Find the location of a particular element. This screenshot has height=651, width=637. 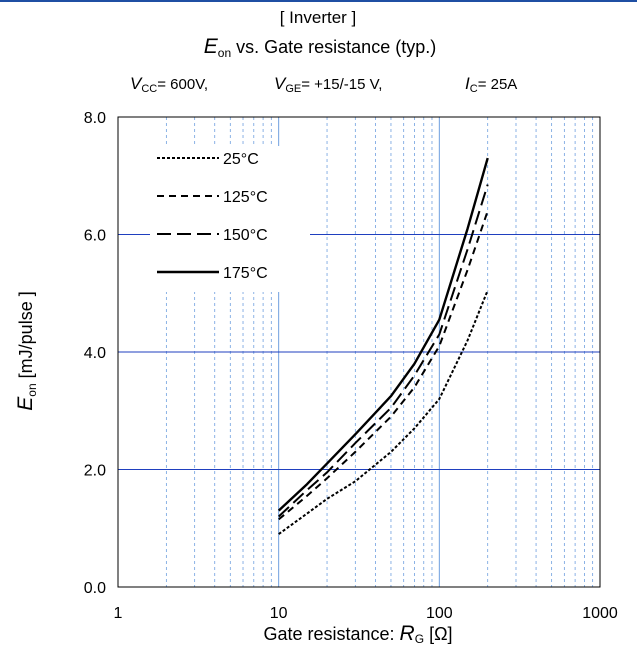

chart-title-top: [ Inverter ] is located at coordinates (318, 17).